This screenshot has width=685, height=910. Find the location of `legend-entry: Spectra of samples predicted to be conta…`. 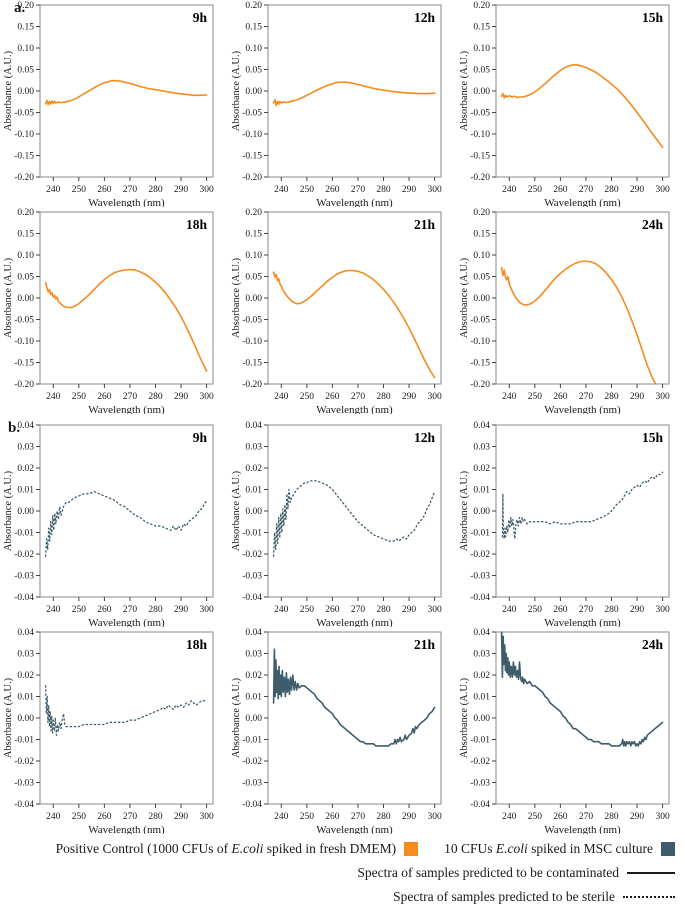

legend-entry: Spectra of samples predicted to be conta… is located at coordinates (516, 873).